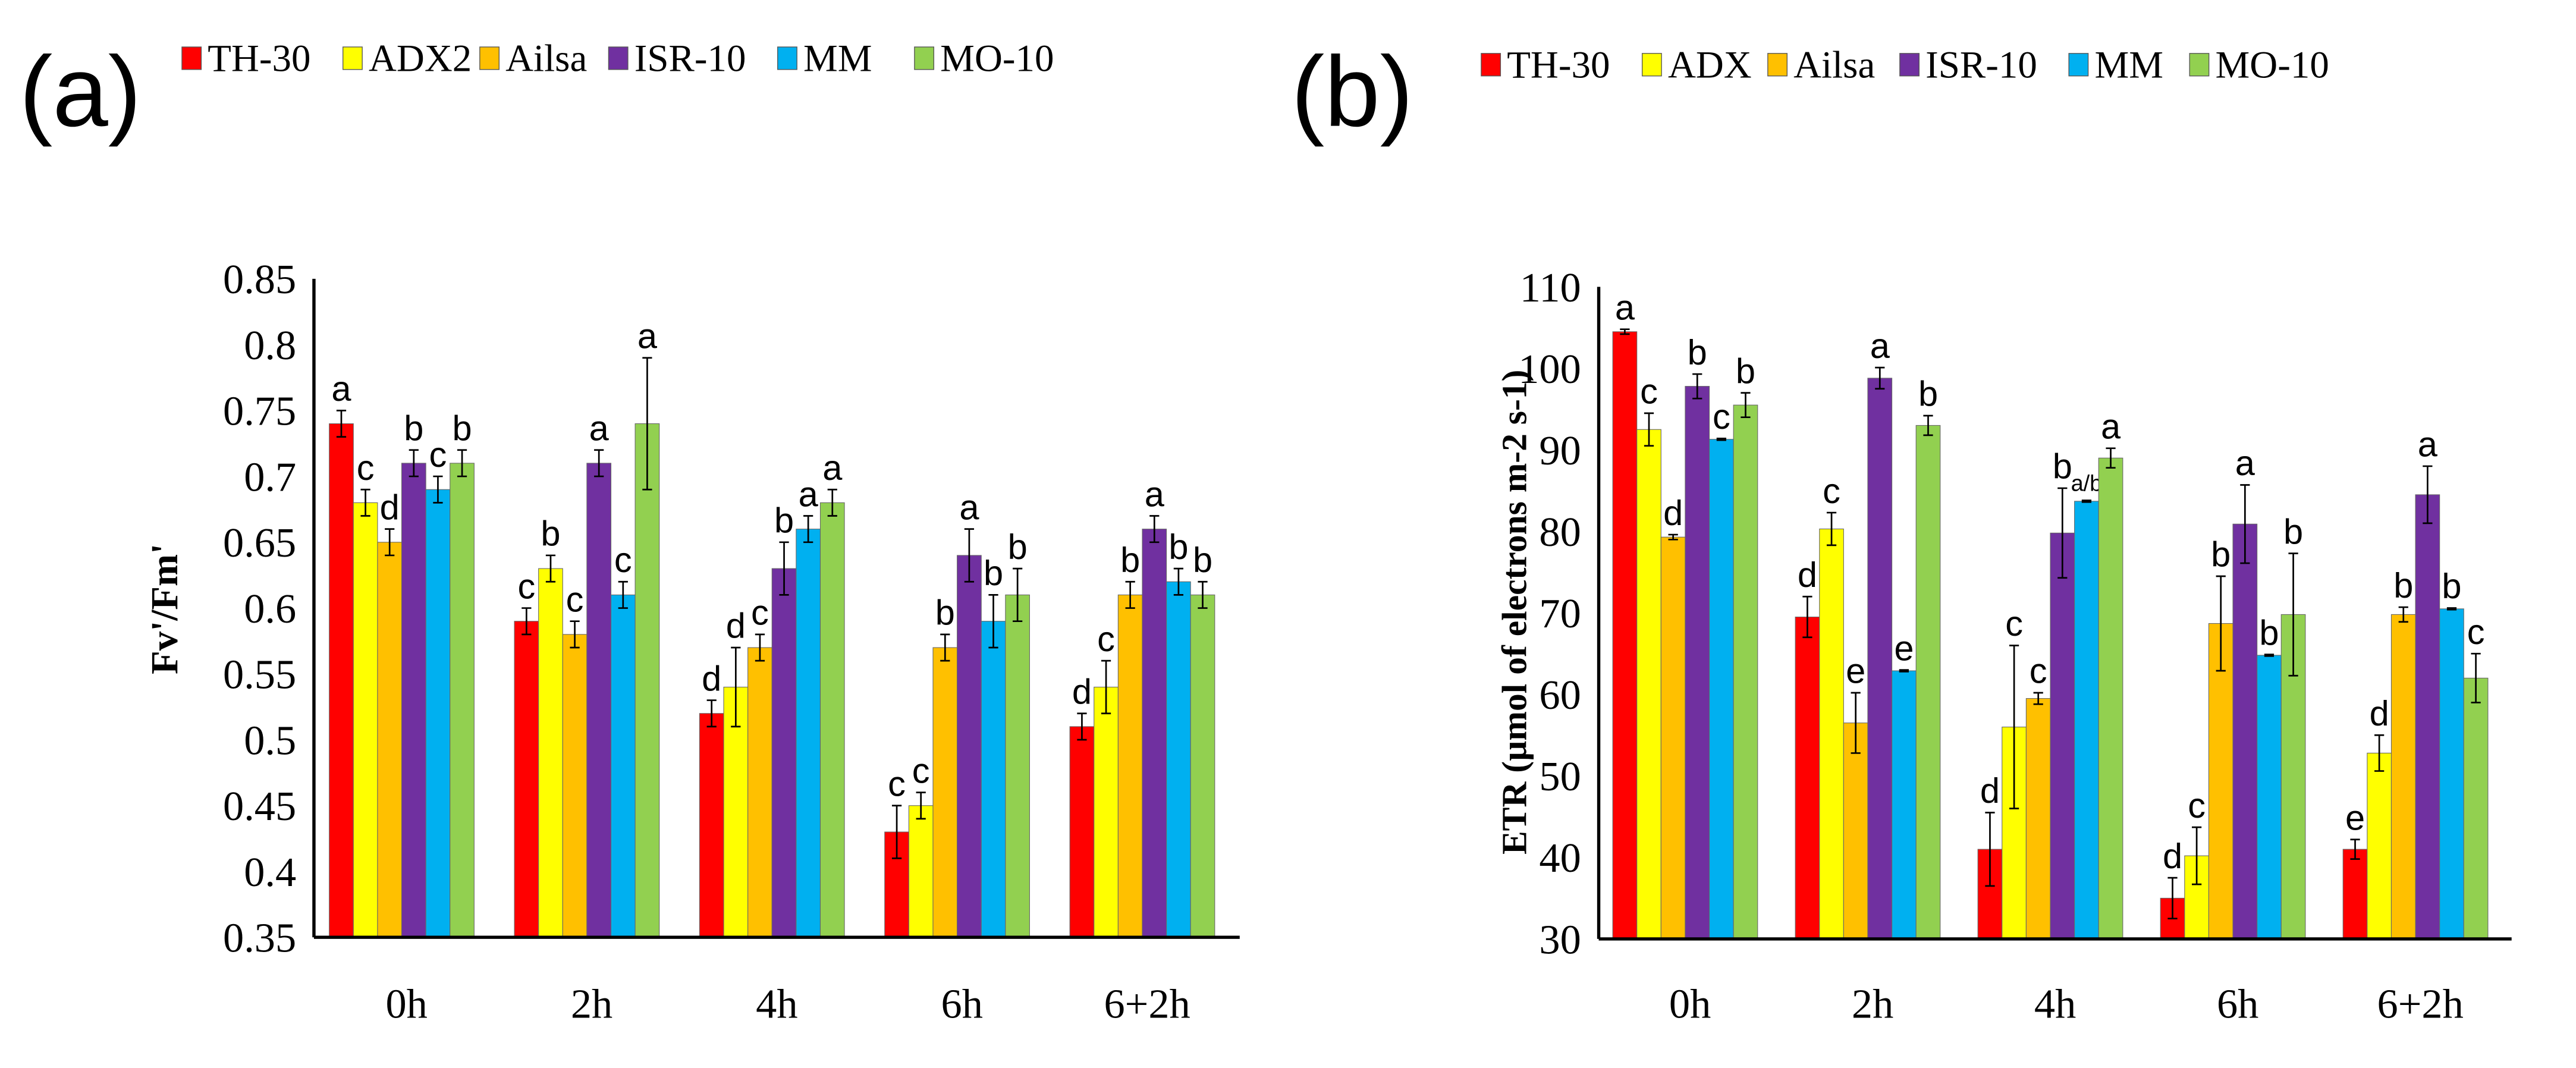 The height and width of the screenshot is (1068, 2576). What do you see at coordinates (1352, 91) in the screenshot?
I see `panel-label: (b)` at bounding box center [1352, 91].